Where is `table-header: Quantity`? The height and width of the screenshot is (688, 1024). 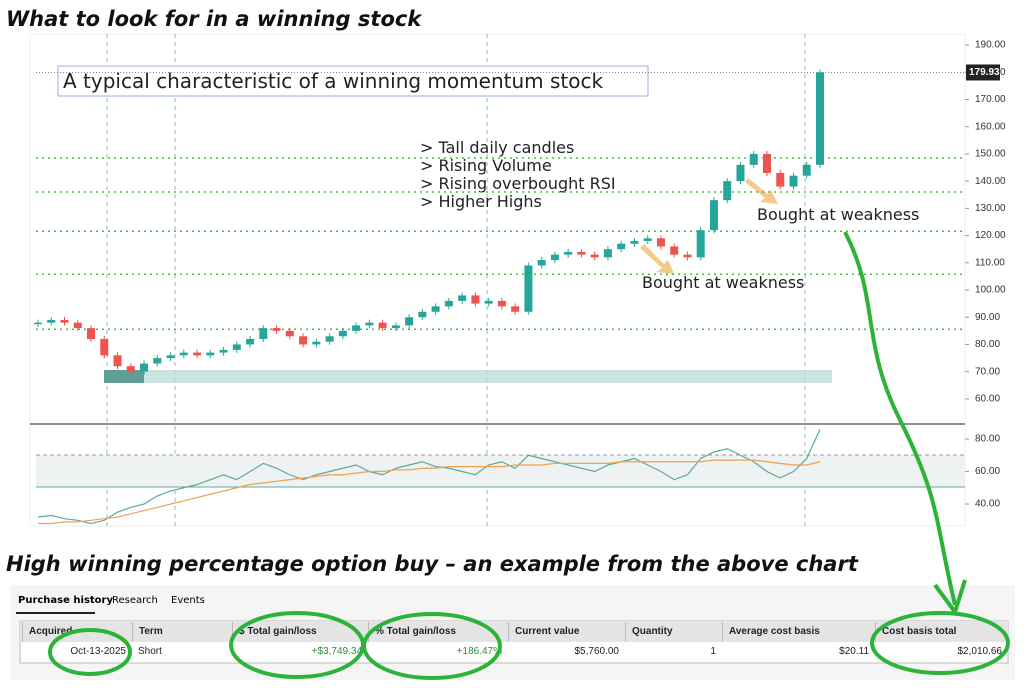 table-header: Quantity is located at coordinates (673, 632).